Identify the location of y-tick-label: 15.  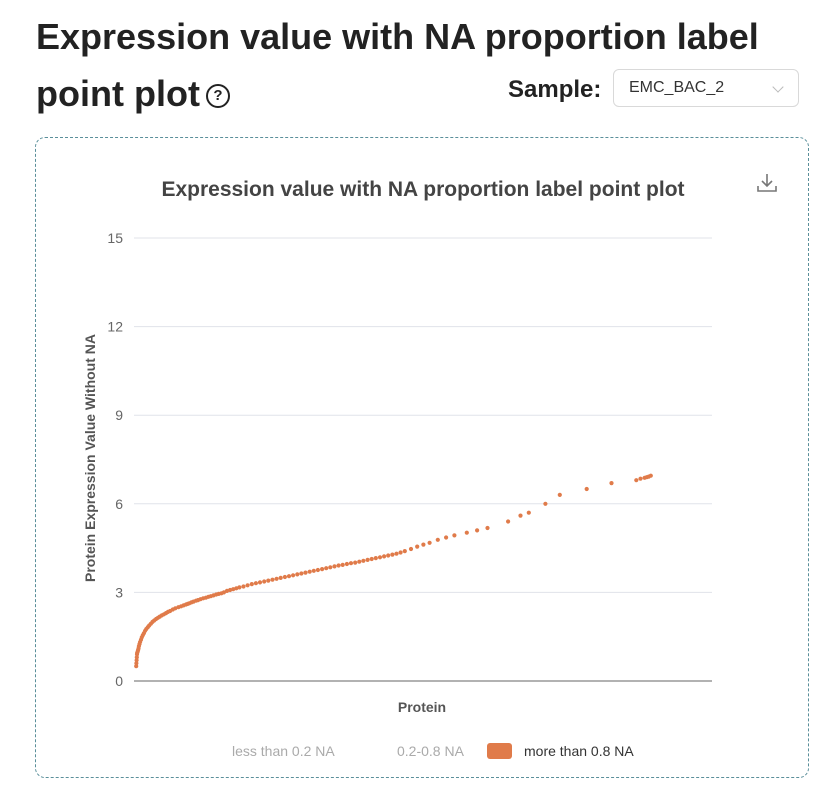
(115, 238).